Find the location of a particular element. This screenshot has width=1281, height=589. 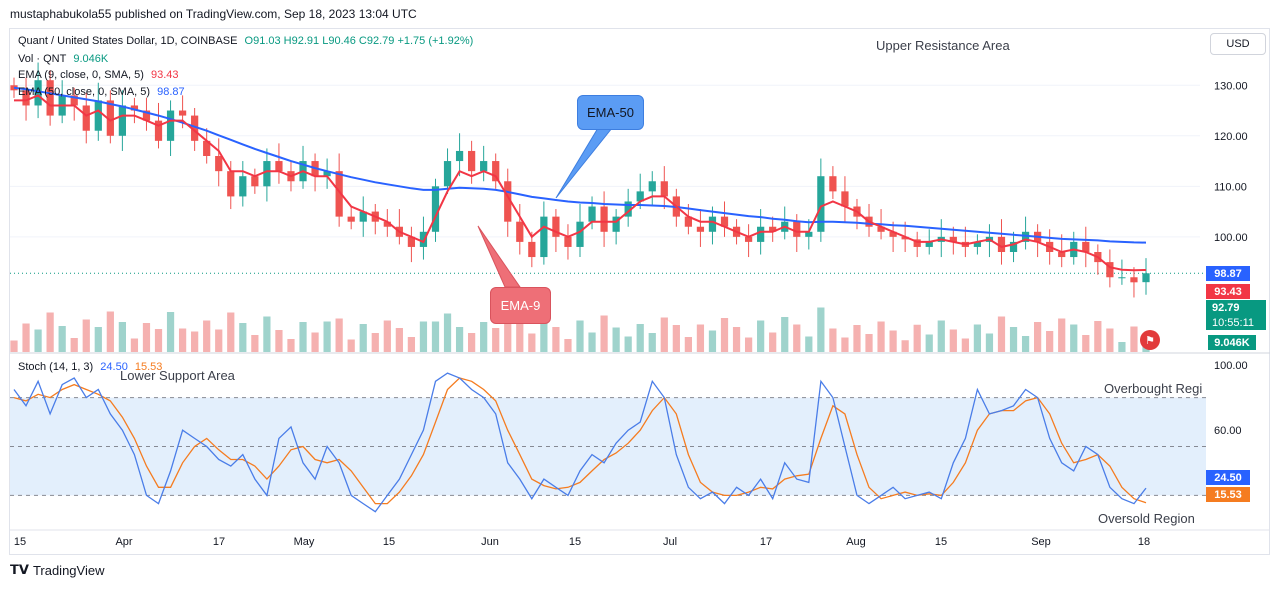

overbought-label: Overbought Regi is located at coordinates (1153, 388).